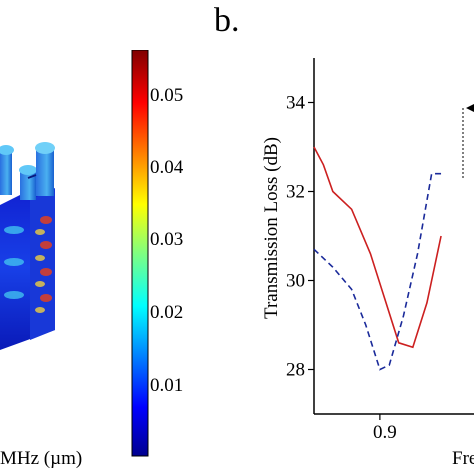 The width and height of the screenshot is (474, 474). Describe the element at coordinates (167, 312) in the screenshot. I see `colorbar-tick: 0.02` at that location.